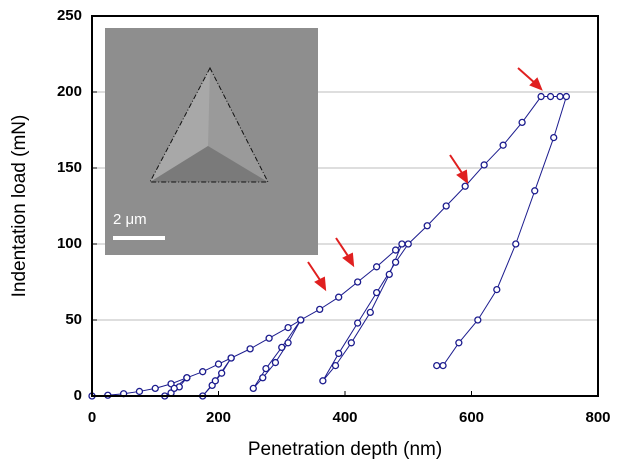  What do you see at coordinates (19, 206) in the screenshot?
I see `y-axis-title: Indentation load (mN)` at bounding box center [19, 206].